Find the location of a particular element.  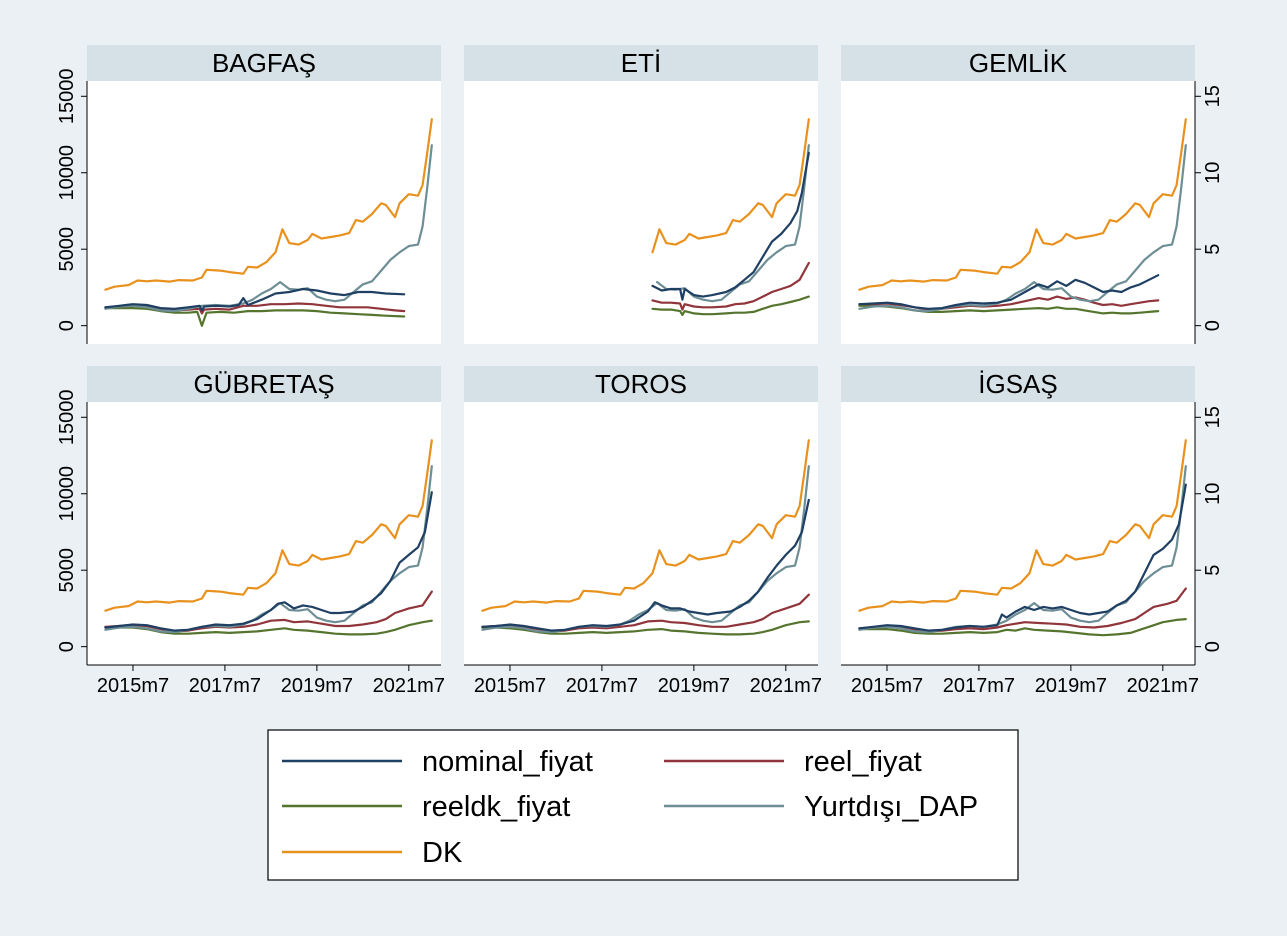

panel-1: BAGFAŞ 0 5000 10000 15000 is located at coordinates (248, 194).